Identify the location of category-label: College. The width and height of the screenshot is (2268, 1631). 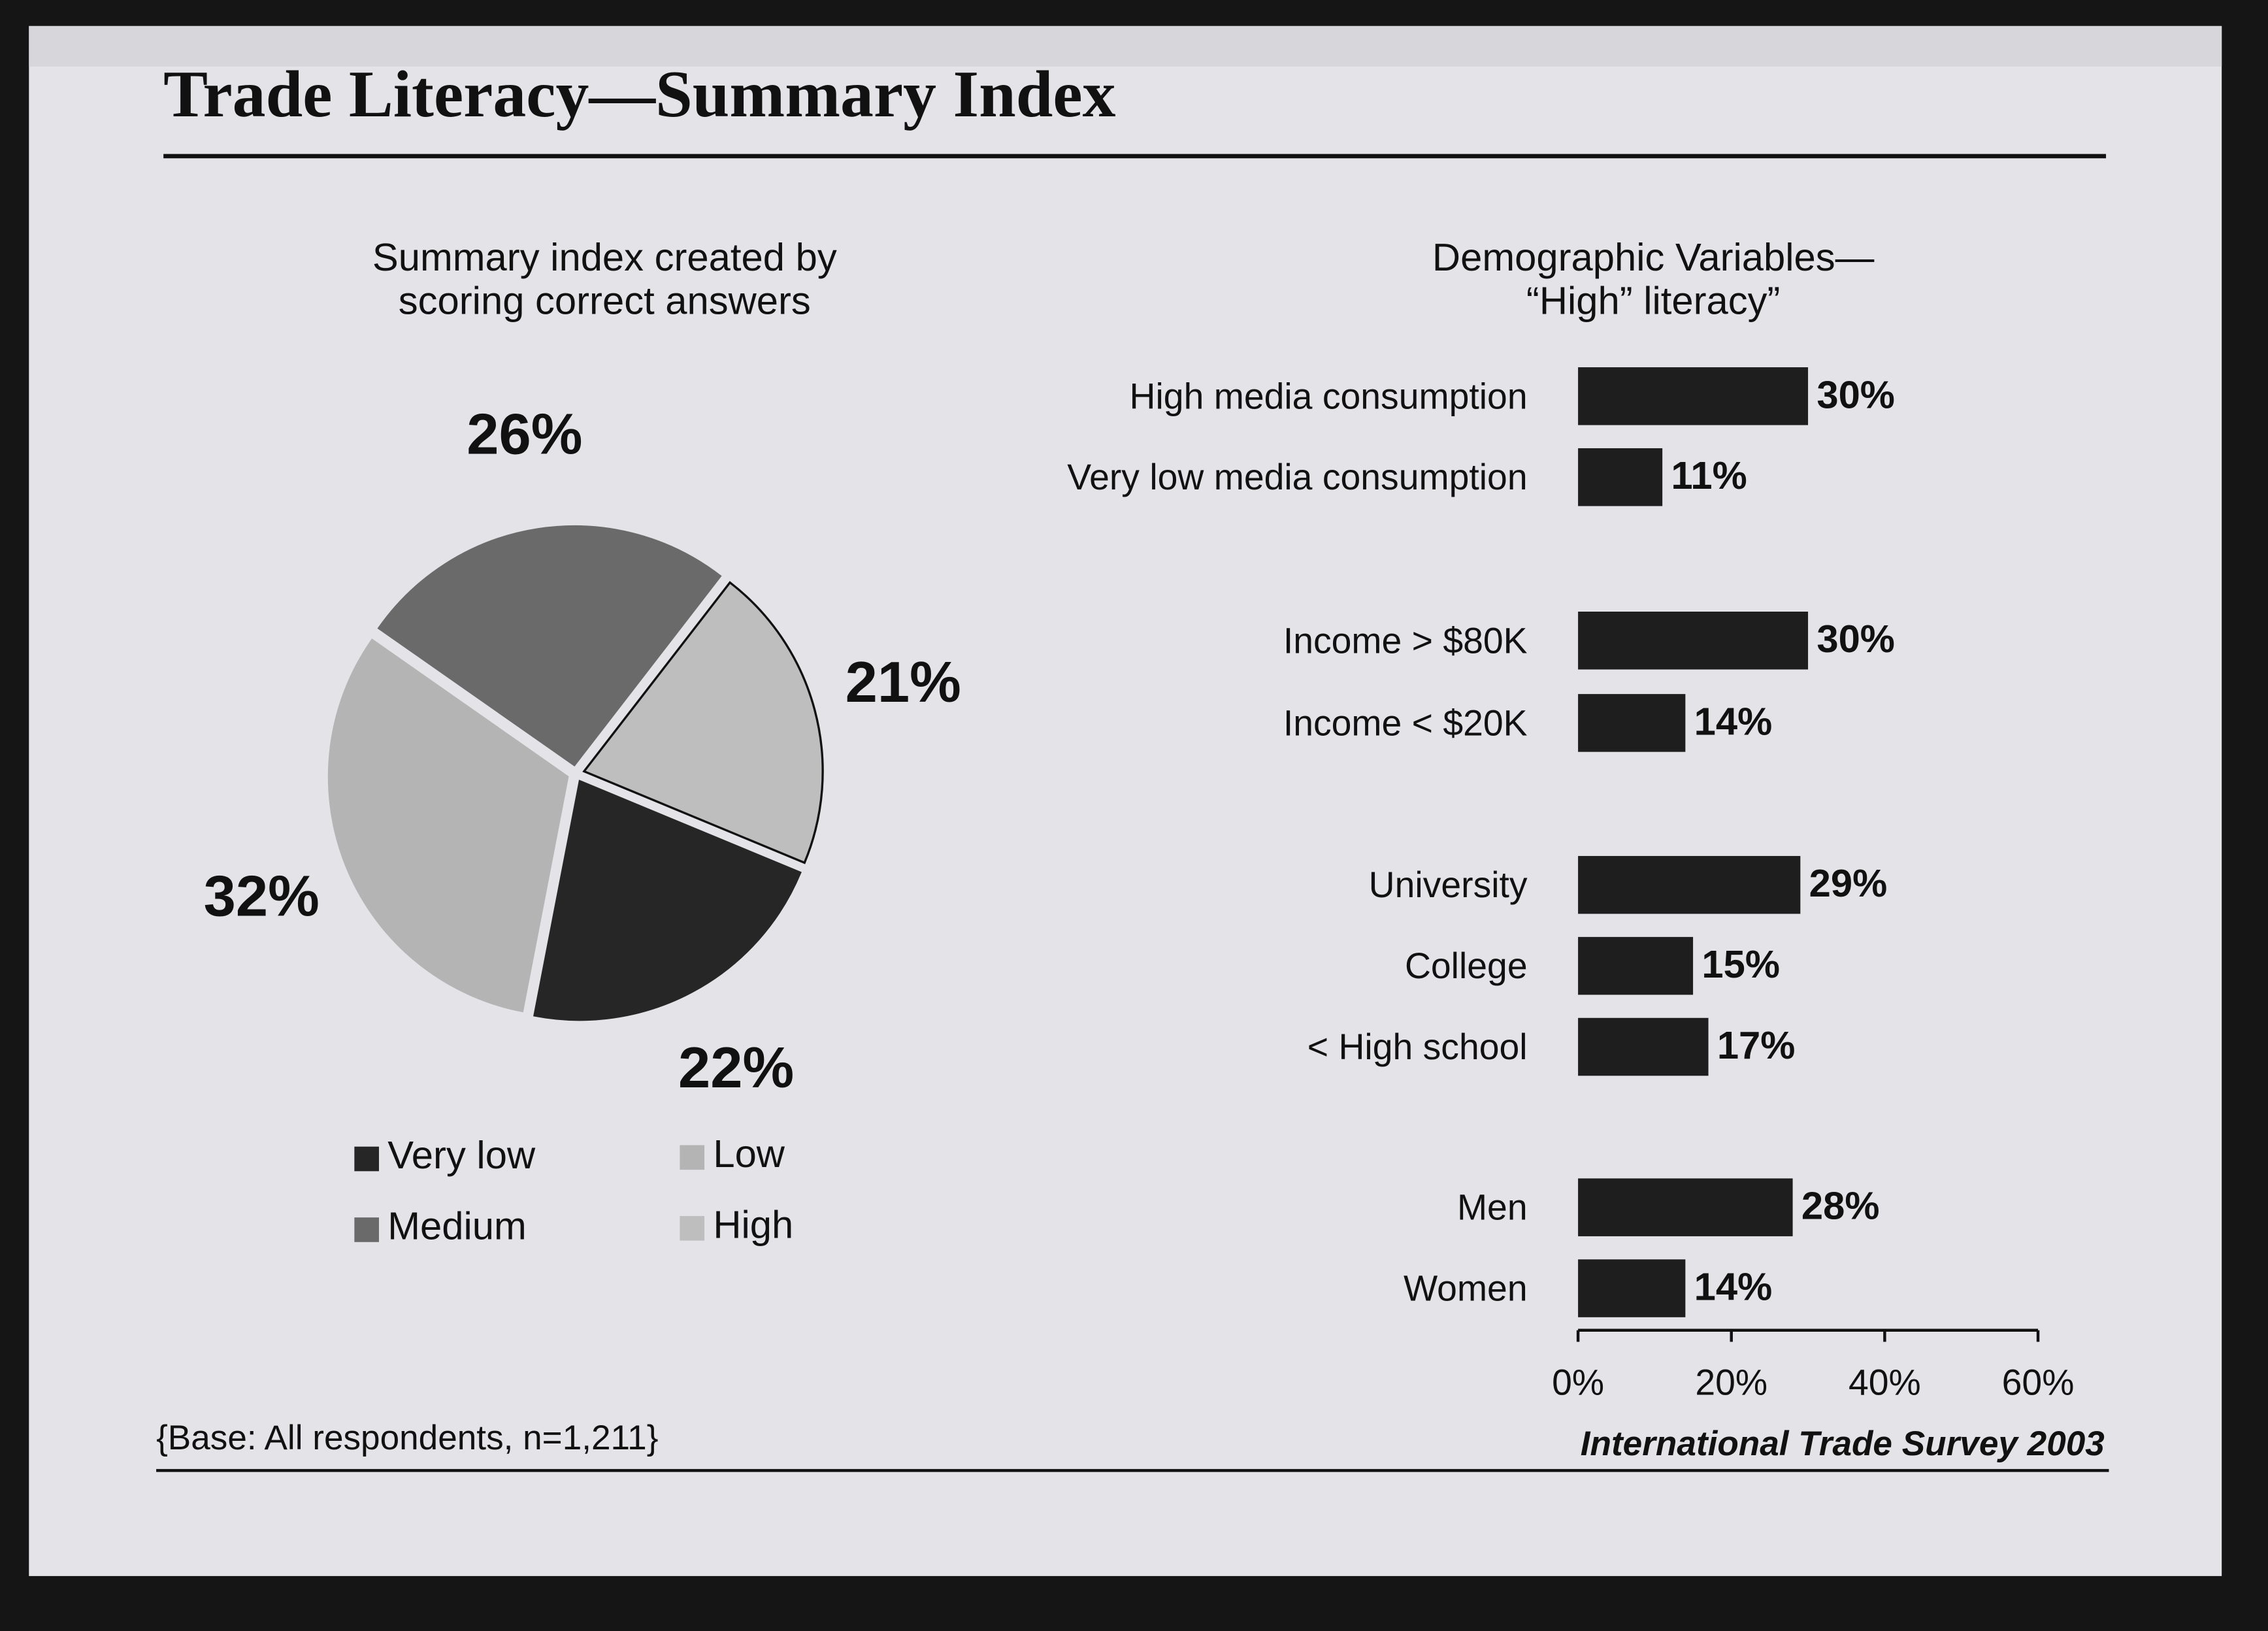
(1466, 966).